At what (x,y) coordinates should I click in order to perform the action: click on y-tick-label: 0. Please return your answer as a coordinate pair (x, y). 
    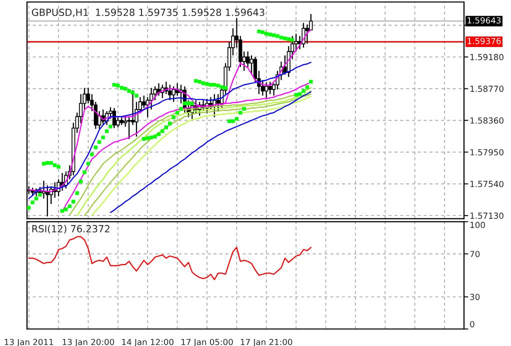
    Looking at the image, I should click on (472, 324).